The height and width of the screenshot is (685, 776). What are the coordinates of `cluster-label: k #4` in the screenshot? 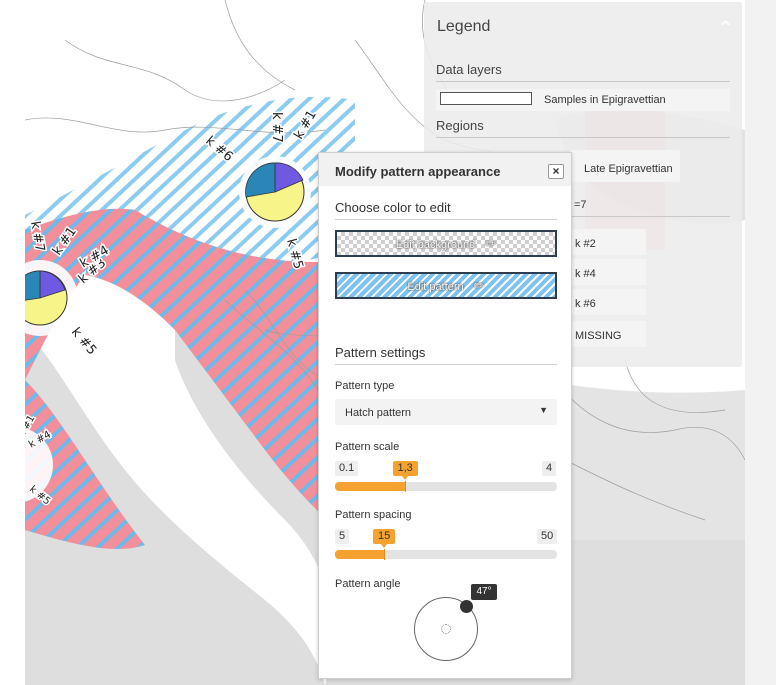 It's located at (585, 274).